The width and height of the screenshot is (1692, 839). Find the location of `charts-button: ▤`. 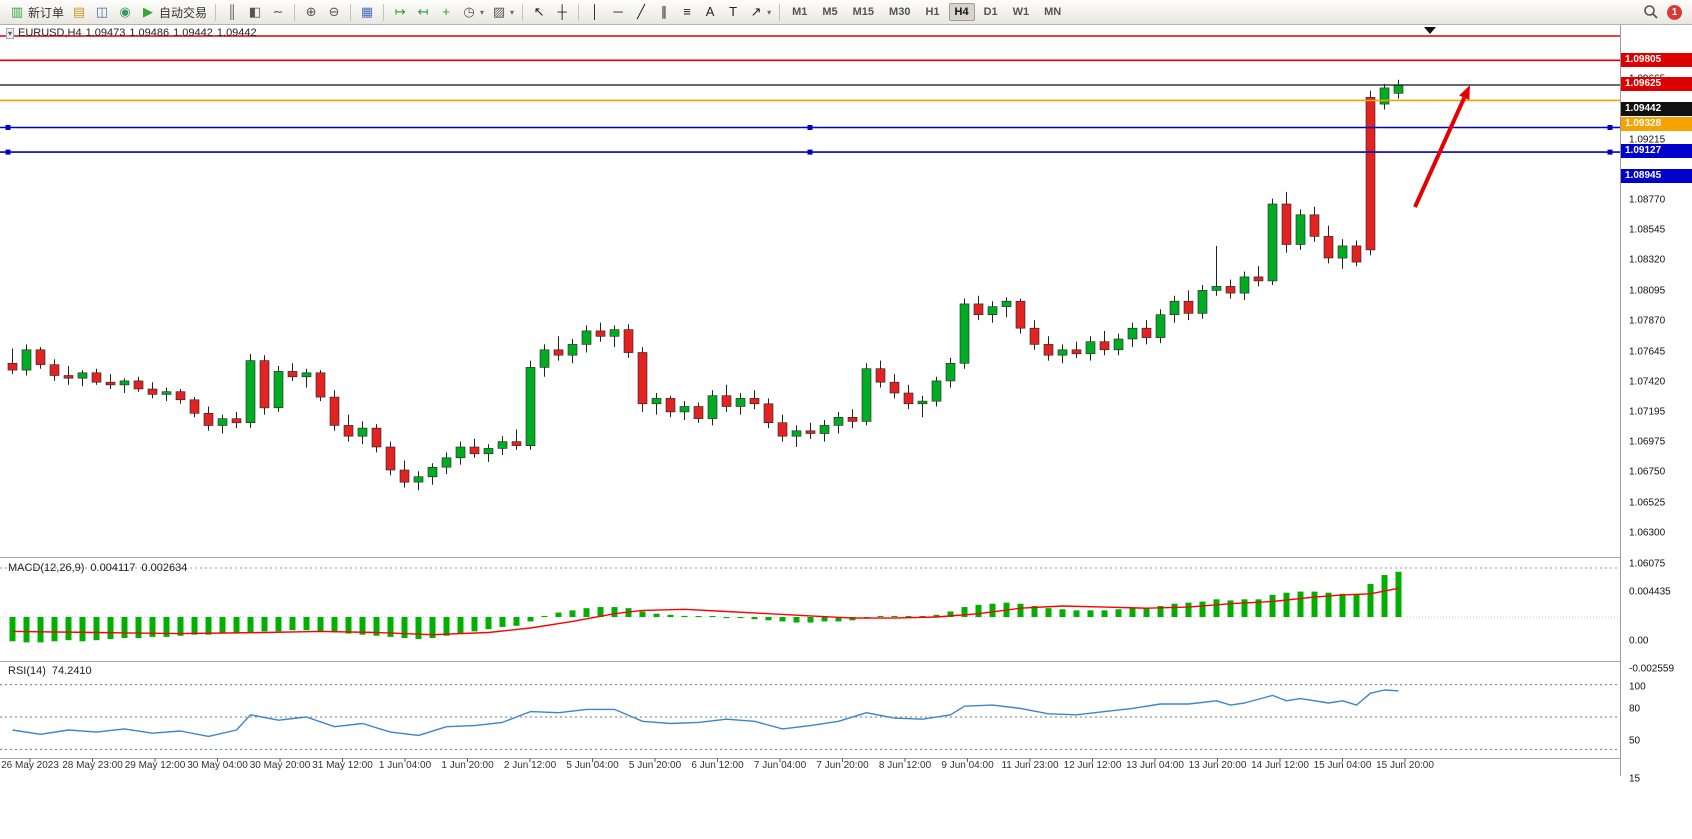

charts-button: ▤ is located at coordinates (79, 12).